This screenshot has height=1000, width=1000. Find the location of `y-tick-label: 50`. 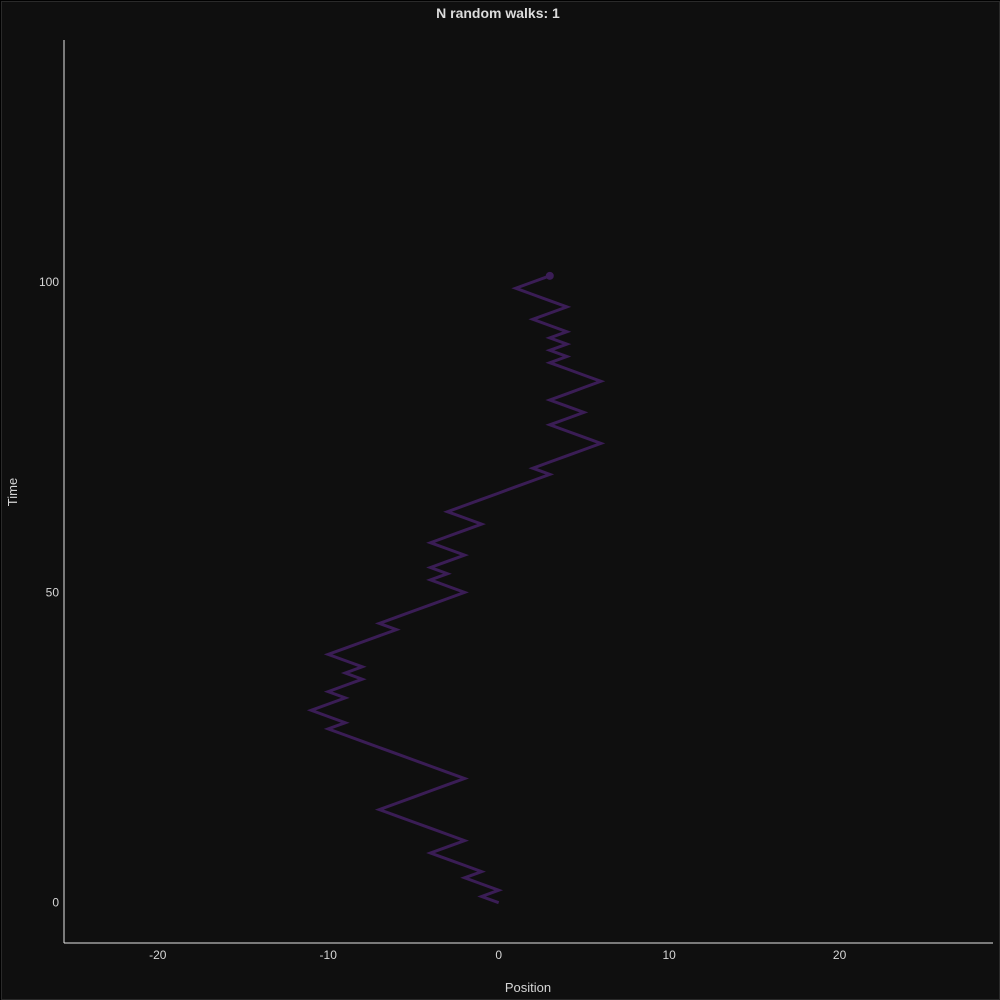

y-tick-label: 50 is located at coordinates (53, 592).